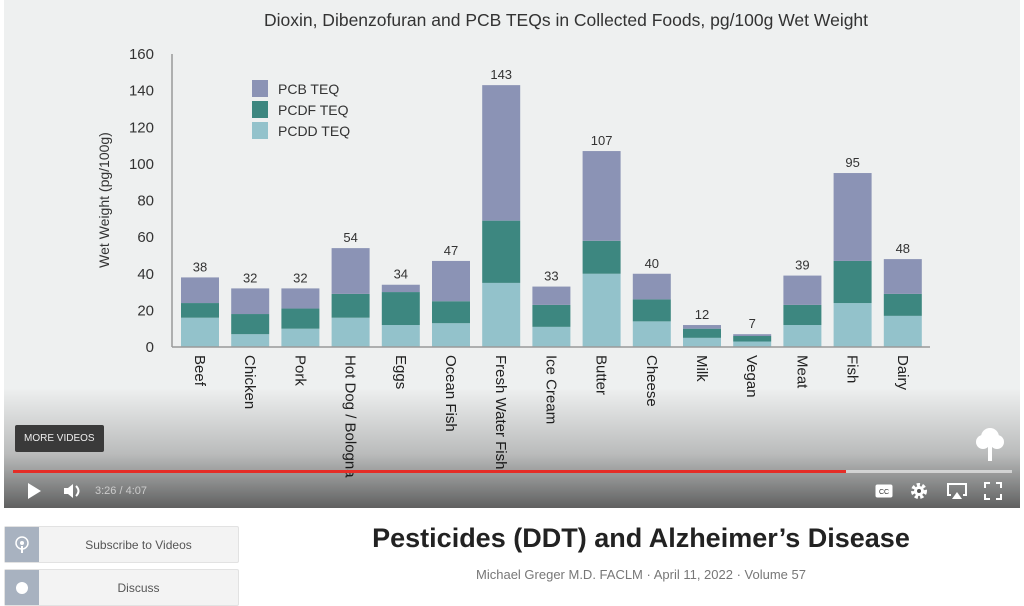 The image size is (1024, 606). What do you see at coordinates (430, 471) in the screenshot?
I see `progress-fill` at bounding box center [430, 471].